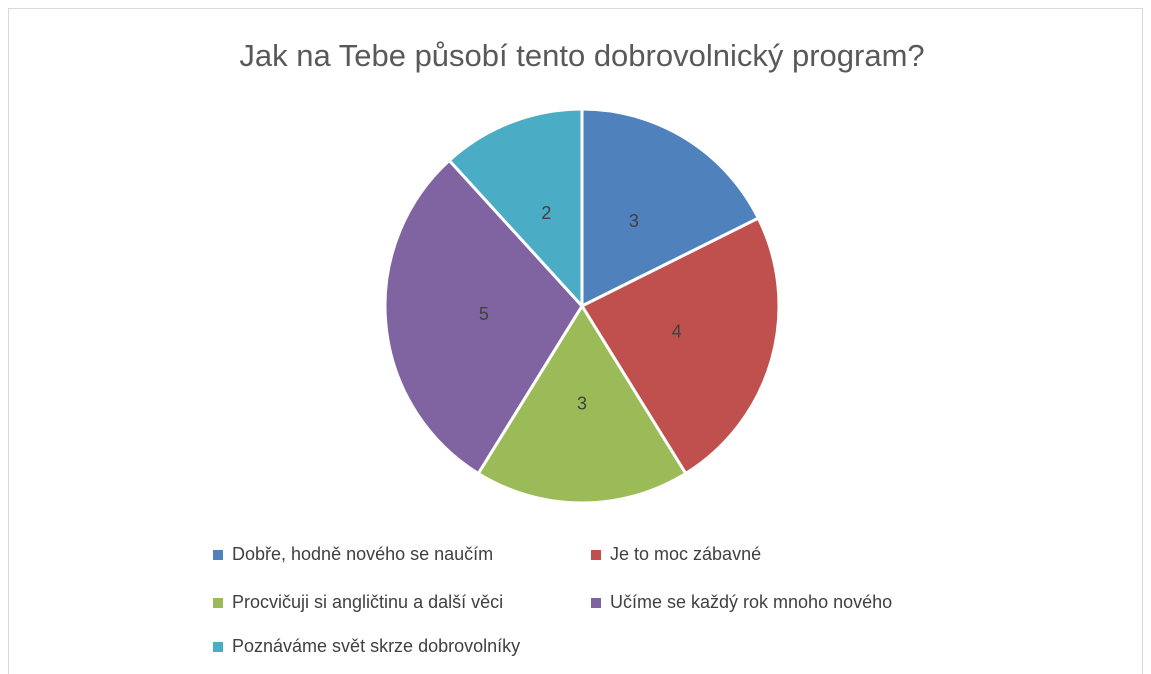  Describe the element at coordinates (677, 332) in the screenshot. I see `data-label: 4` at that location.